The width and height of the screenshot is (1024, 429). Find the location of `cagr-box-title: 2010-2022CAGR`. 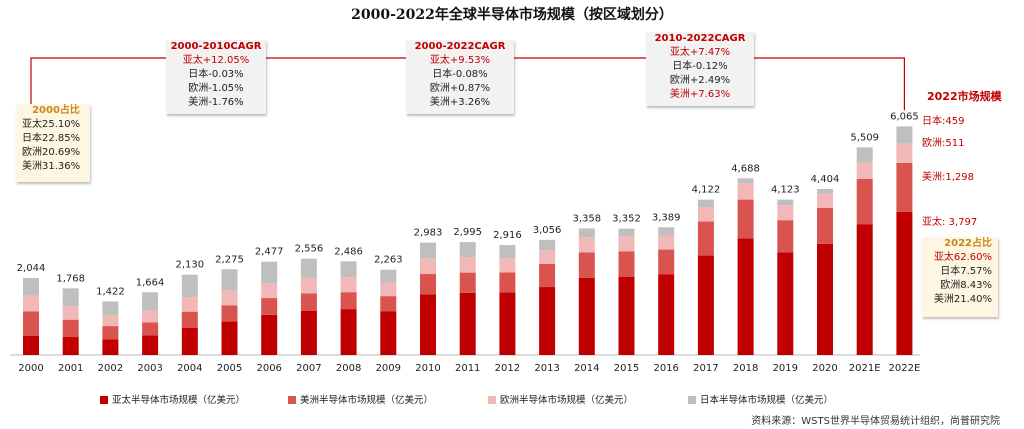

cagr-box-title: 2010-2022CAGR is located at coordinates (700, 38).